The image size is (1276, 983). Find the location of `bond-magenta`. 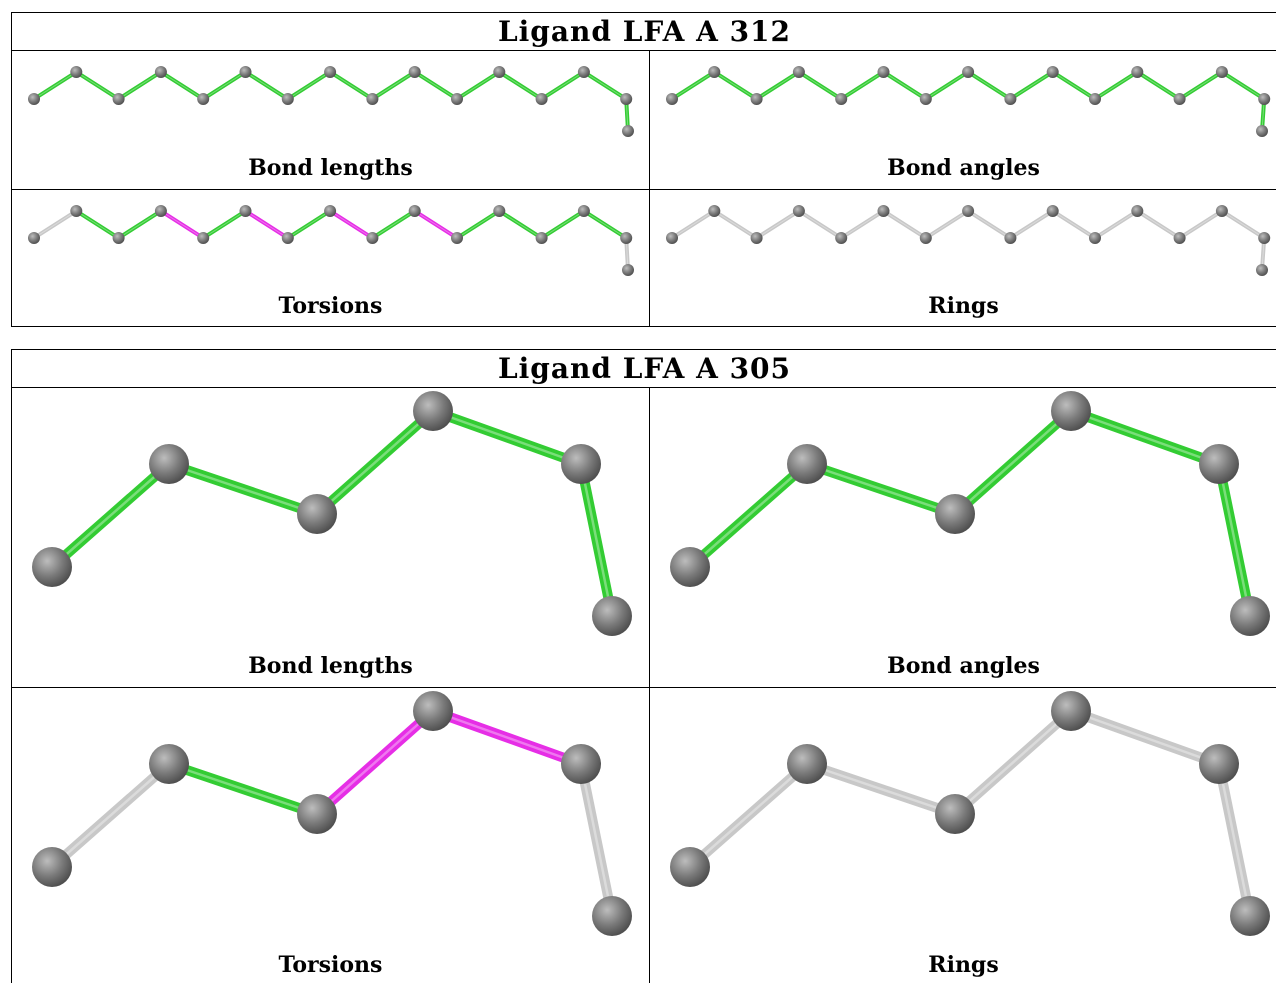

bond-magenta is located at coordinates (507, 737).